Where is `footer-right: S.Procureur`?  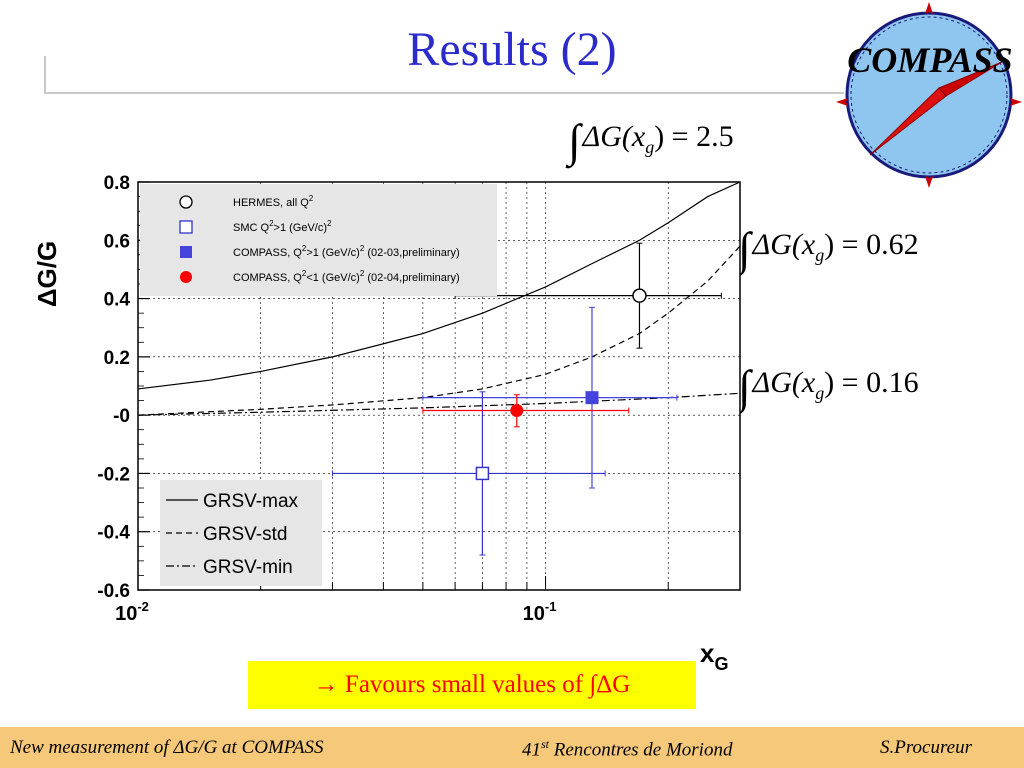
footer-right: S.Procureur is located at coordinates (926, 747).